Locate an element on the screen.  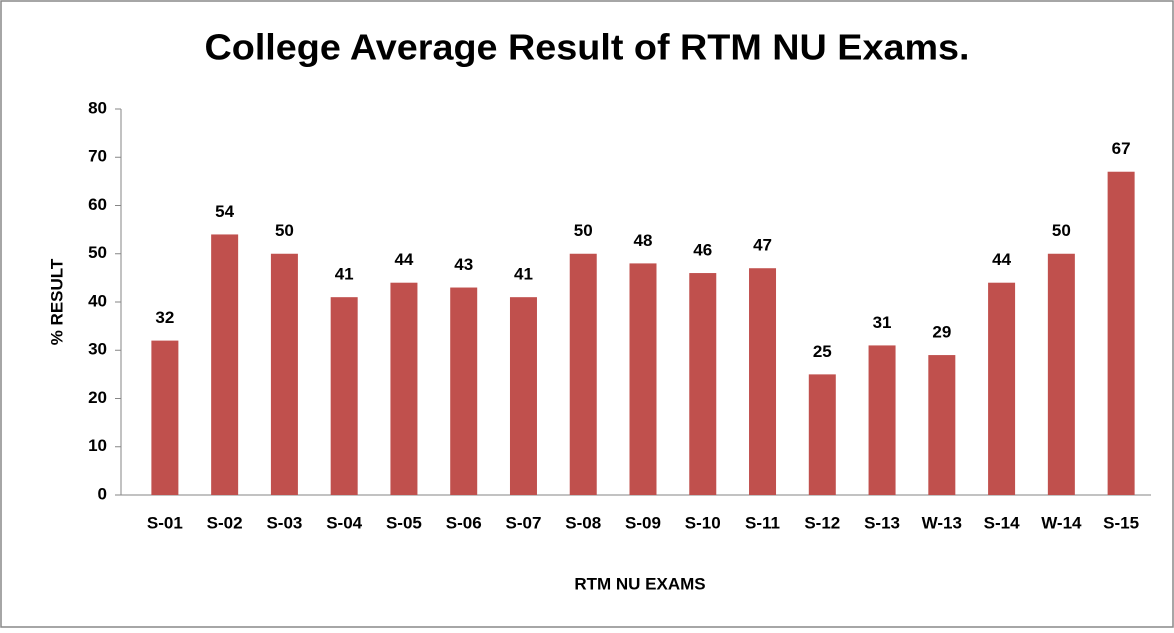
x-tick-label: S-01 is located at coordinates (165, 522).